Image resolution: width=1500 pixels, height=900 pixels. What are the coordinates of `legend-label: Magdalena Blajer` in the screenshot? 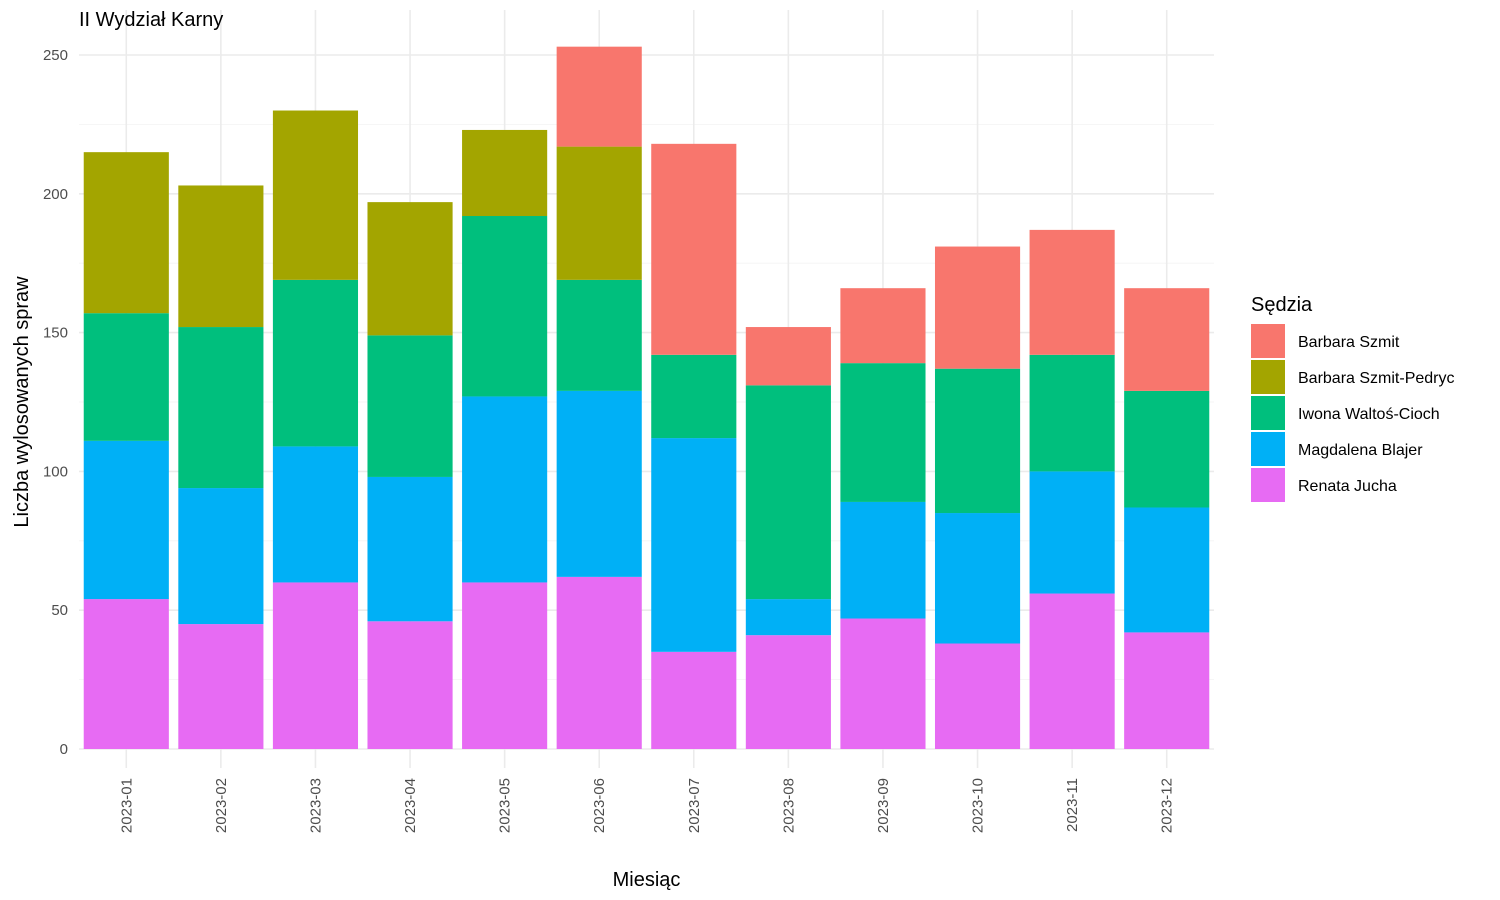 It's located at (1360, 450).